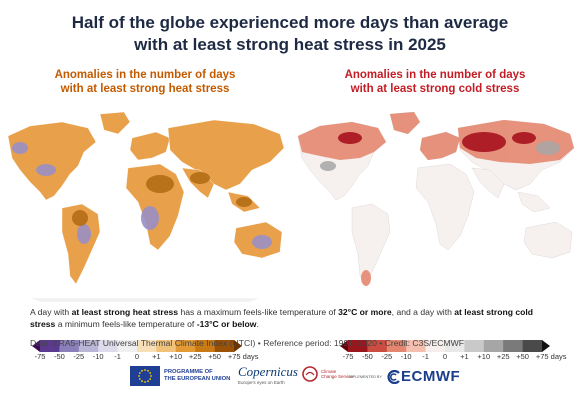 The width and height of the screenshot is (580, 400). Describe the element at coordinates (115, 123) in the screenshot. I see `greenland-shape` at that location.